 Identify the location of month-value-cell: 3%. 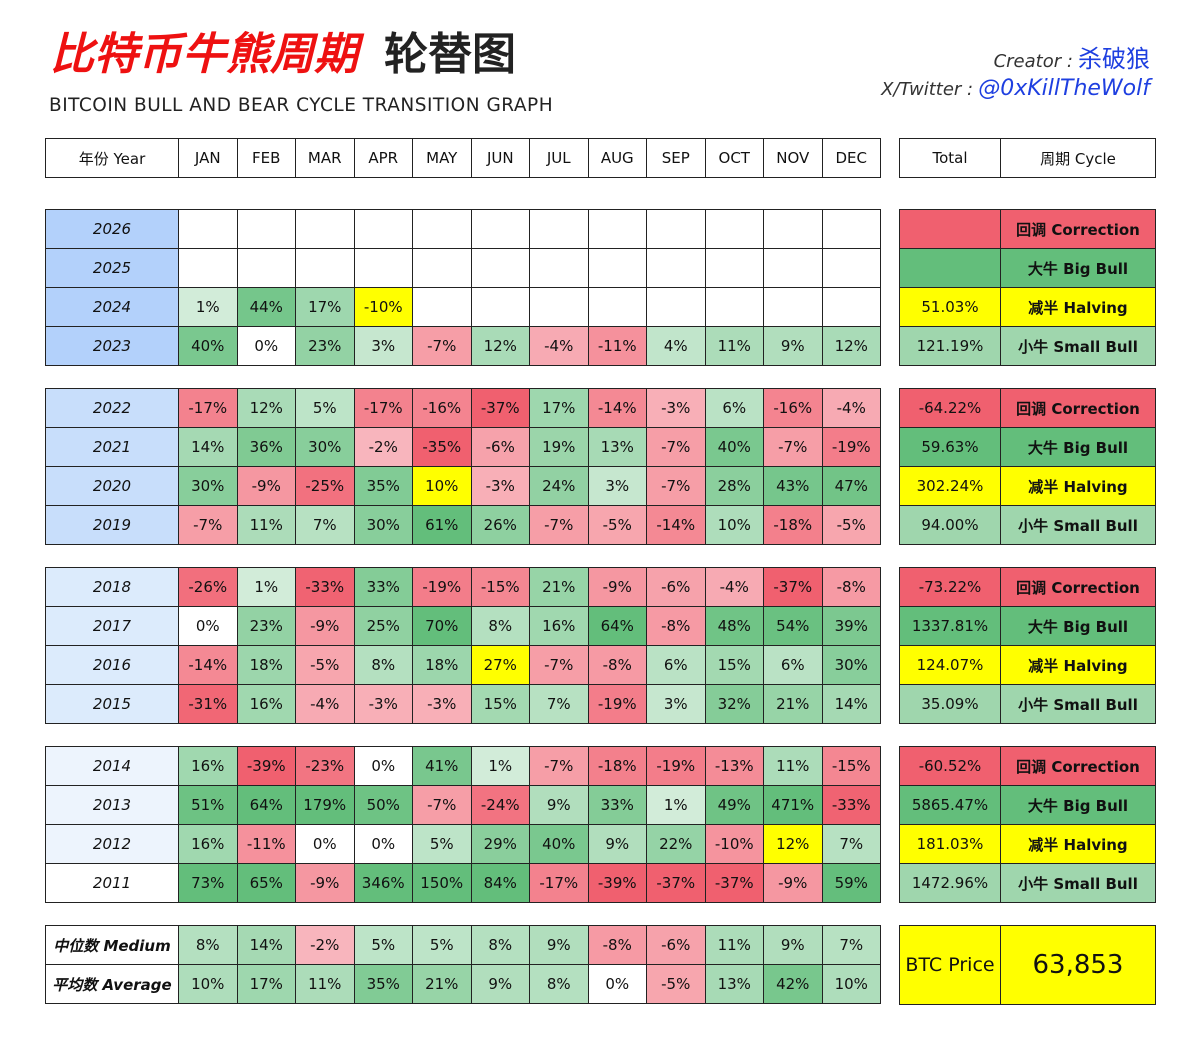
(383, 346).